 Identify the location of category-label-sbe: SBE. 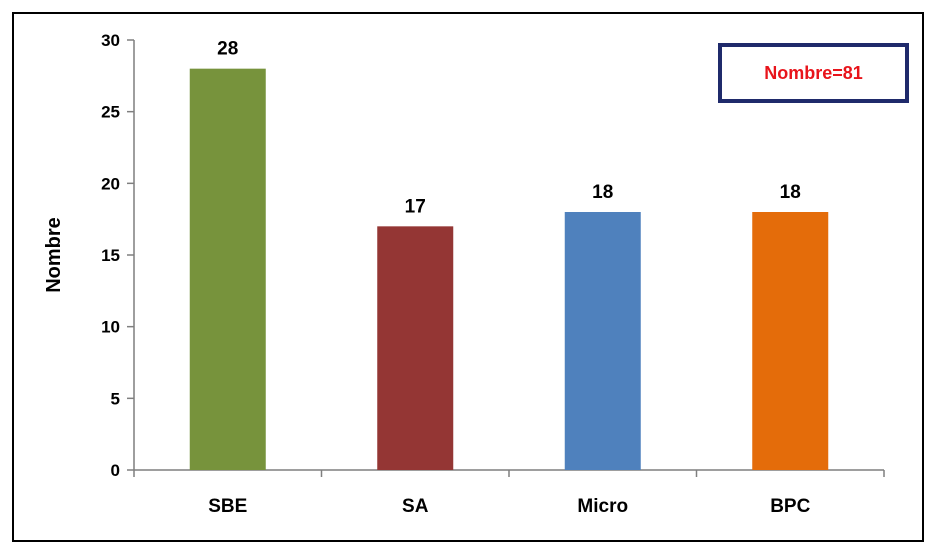
(227, 506).